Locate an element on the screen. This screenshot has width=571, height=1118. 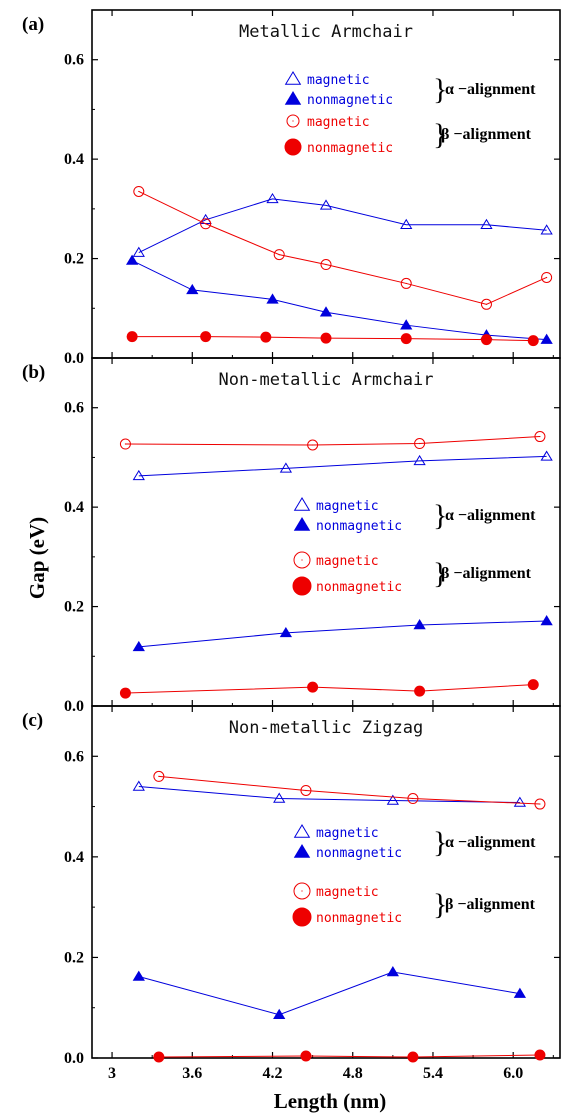
legend-marker-alpha-nonmagnetic is located at coordinates (302, 851).